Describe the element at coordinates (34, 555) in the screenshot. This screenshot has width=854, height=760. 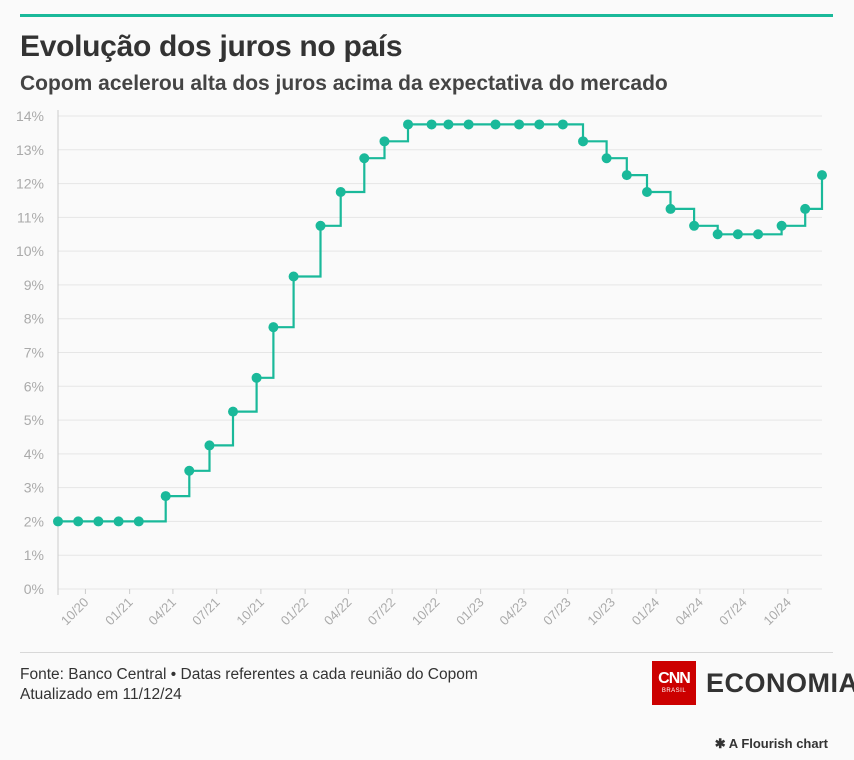
I see `y-tick-label: 1%` at that location.